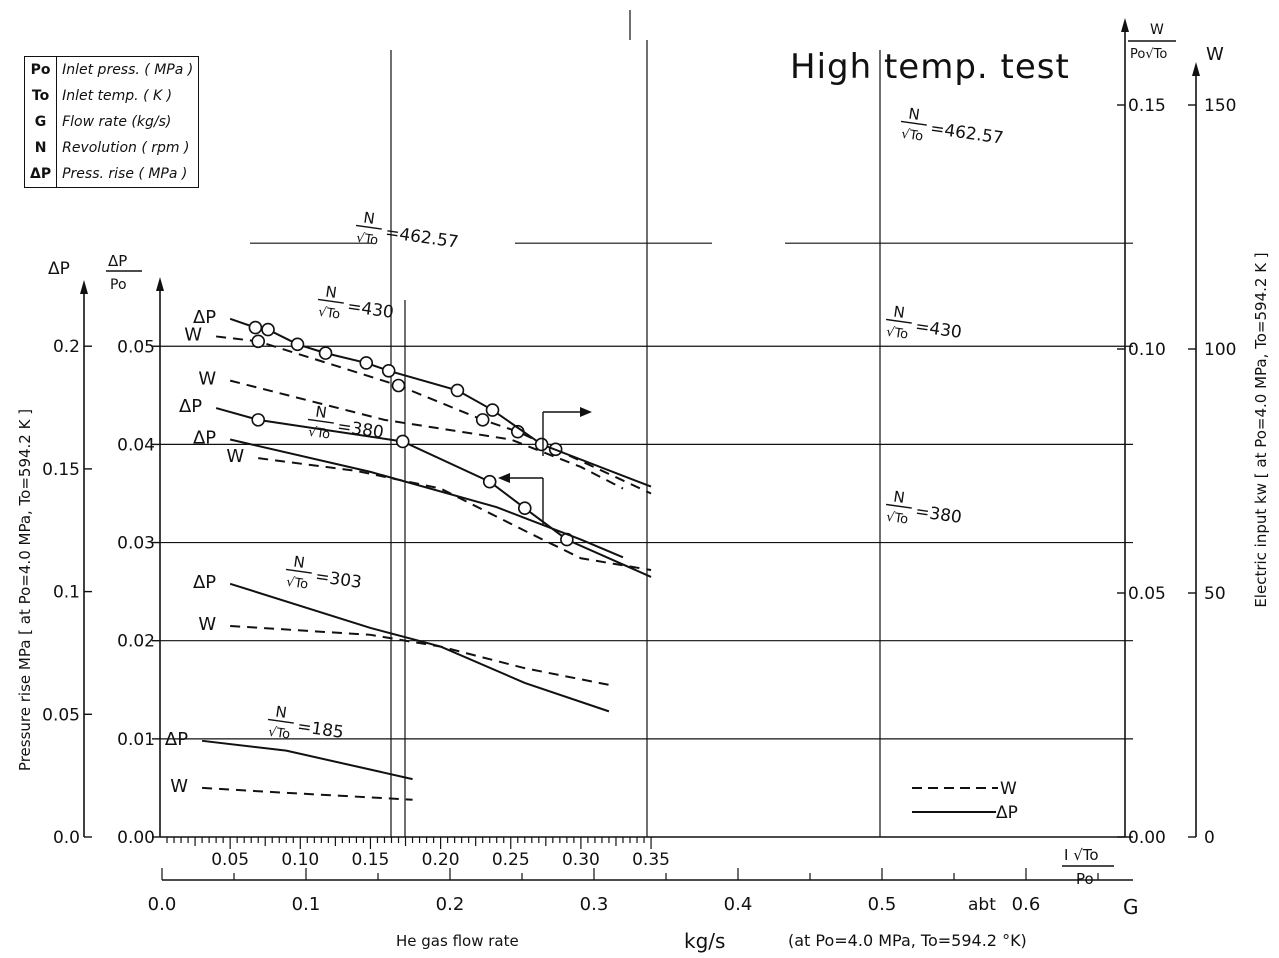 This screenshot has width=1279, height=958. What do you see at coordinates (230, 860) in the screenshot?
I see `x-reduced-tick-label: 0.05` at bounding box center [230, 860].